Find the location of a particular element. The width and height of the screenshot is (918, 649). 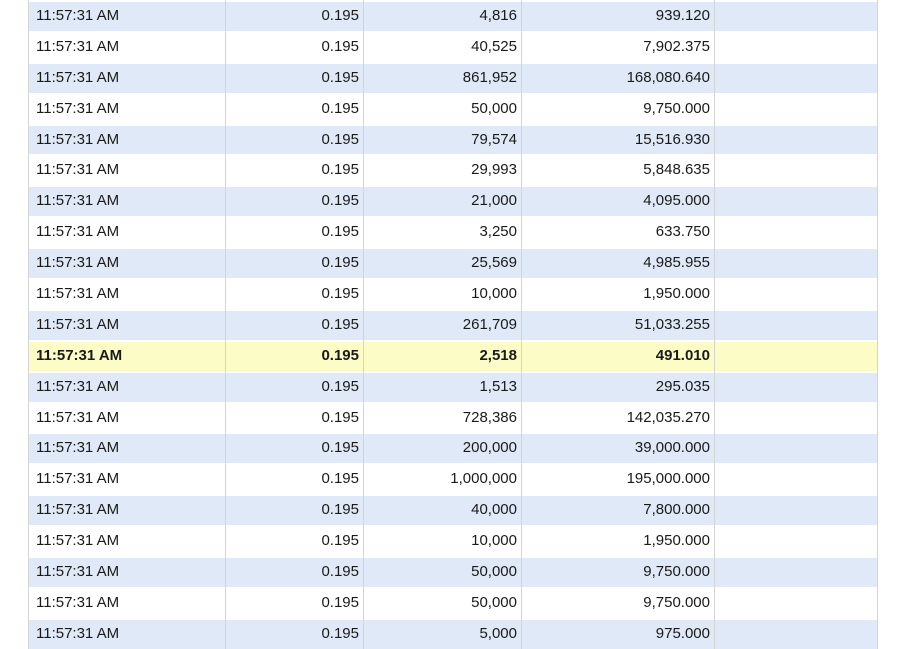

cell-value: 975.000 is located at coordinates (618, 633).